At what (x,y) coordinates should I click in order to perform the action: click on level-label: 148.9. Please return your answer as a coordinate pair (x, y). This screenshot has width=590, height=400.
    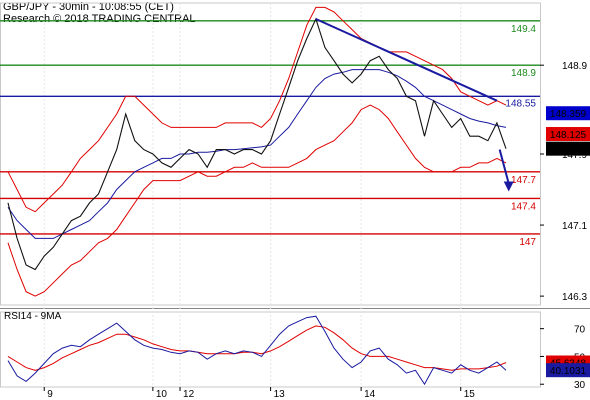
    Looking at the image, I should click on (523, 73).